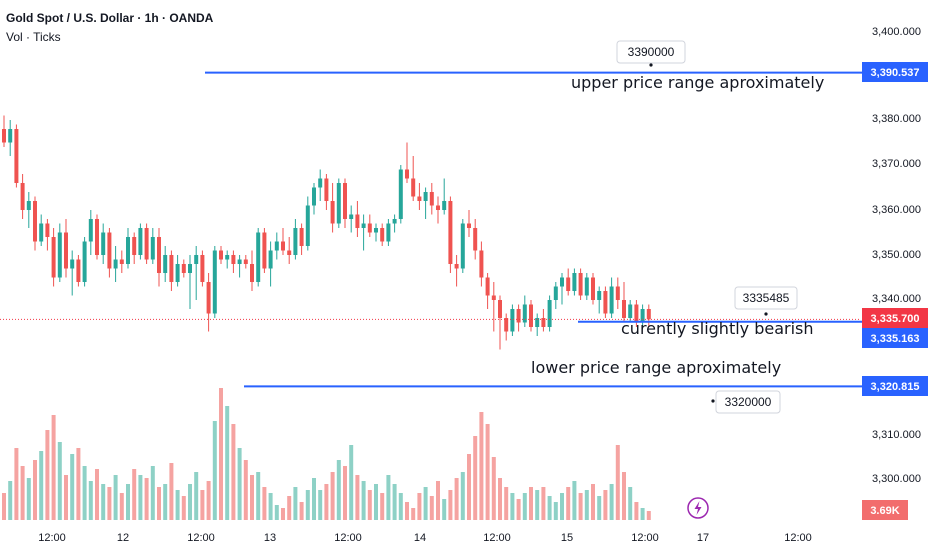 This screenshot has height=550, width=932. Describe the element at coordinates (656, 386) in the screenshot. I see `annotation-lower: lower price range aproximately 3320000` at that location.